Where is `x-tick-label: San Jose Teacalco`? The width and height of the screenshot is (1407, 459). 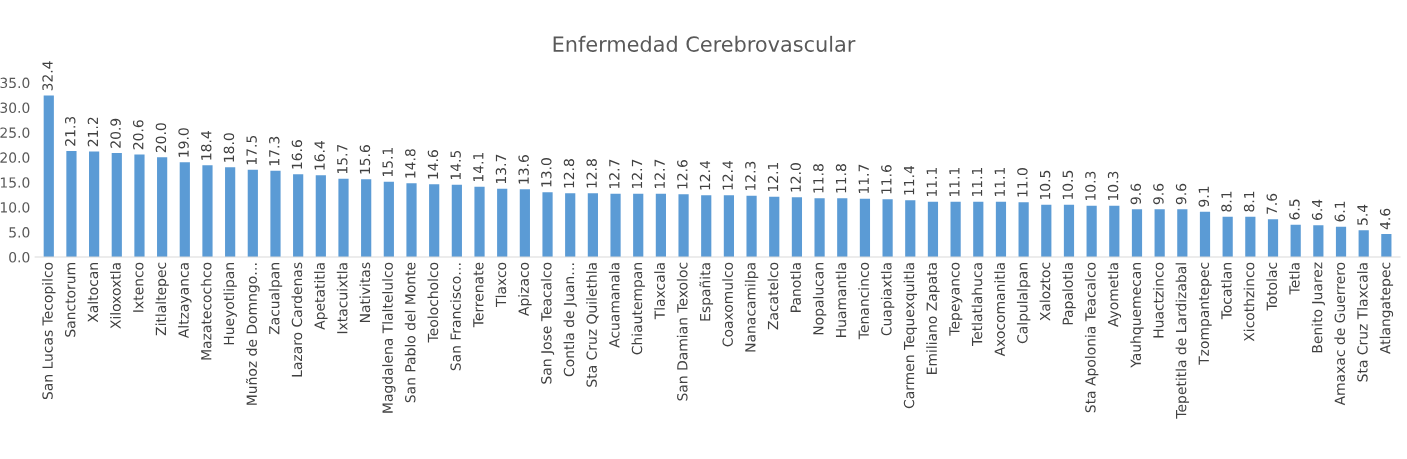 x-tick-label: San Jose Teacalco is located at coordinates (547, 323).